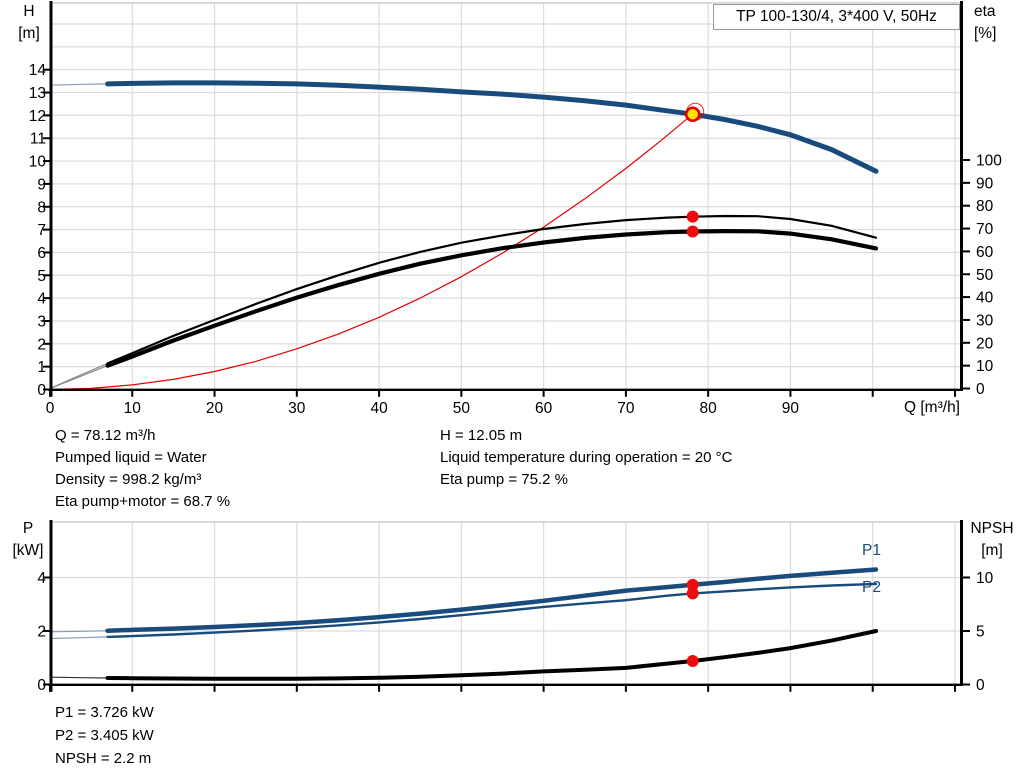 This screenshot has width=1024, height=781. What do you see at coordinates (297, 408) in the screenshot?
I see `x-tick-label: 30` at bounding box center [297, 408].